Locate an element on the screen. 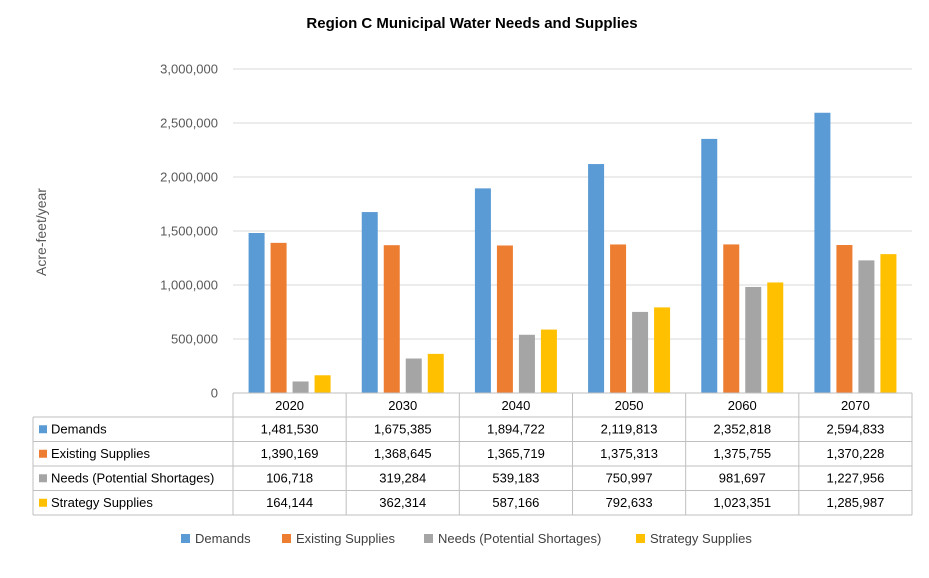 This screenshot has height=578, width=929. legend-label: Strategy Supplies is located at coordinates (701, 538).